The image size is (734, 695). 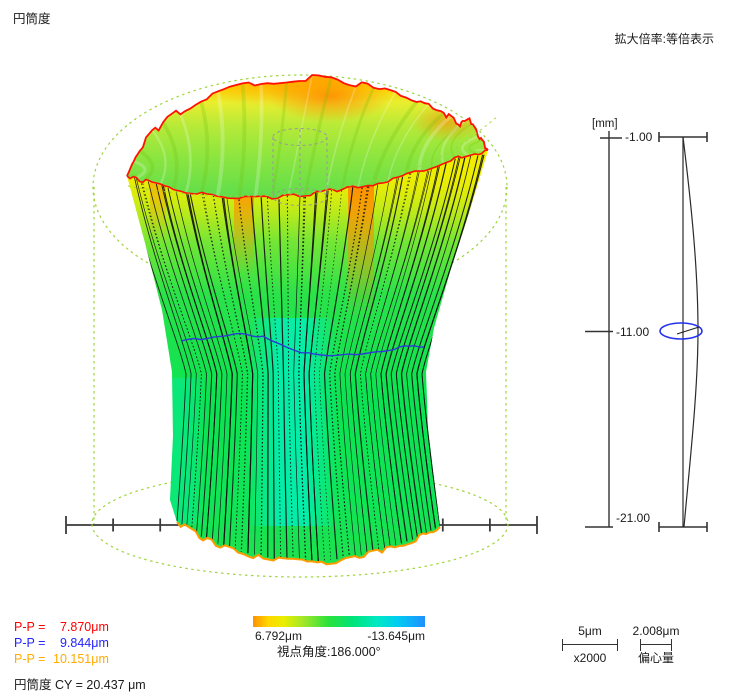 What do you see at coordinates (396, 636) in the screenshot?
I see `color-scale-min-label: -13.645μm` at bounding box center [396, 636].